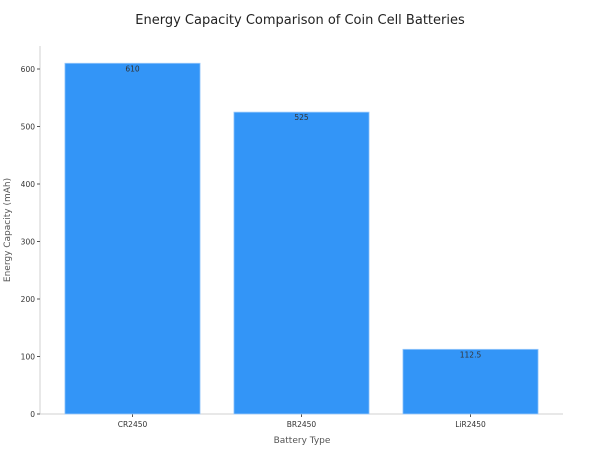  I want to click on x-axis: CR2450 BR2450 LiR2450, so click(301, 421).